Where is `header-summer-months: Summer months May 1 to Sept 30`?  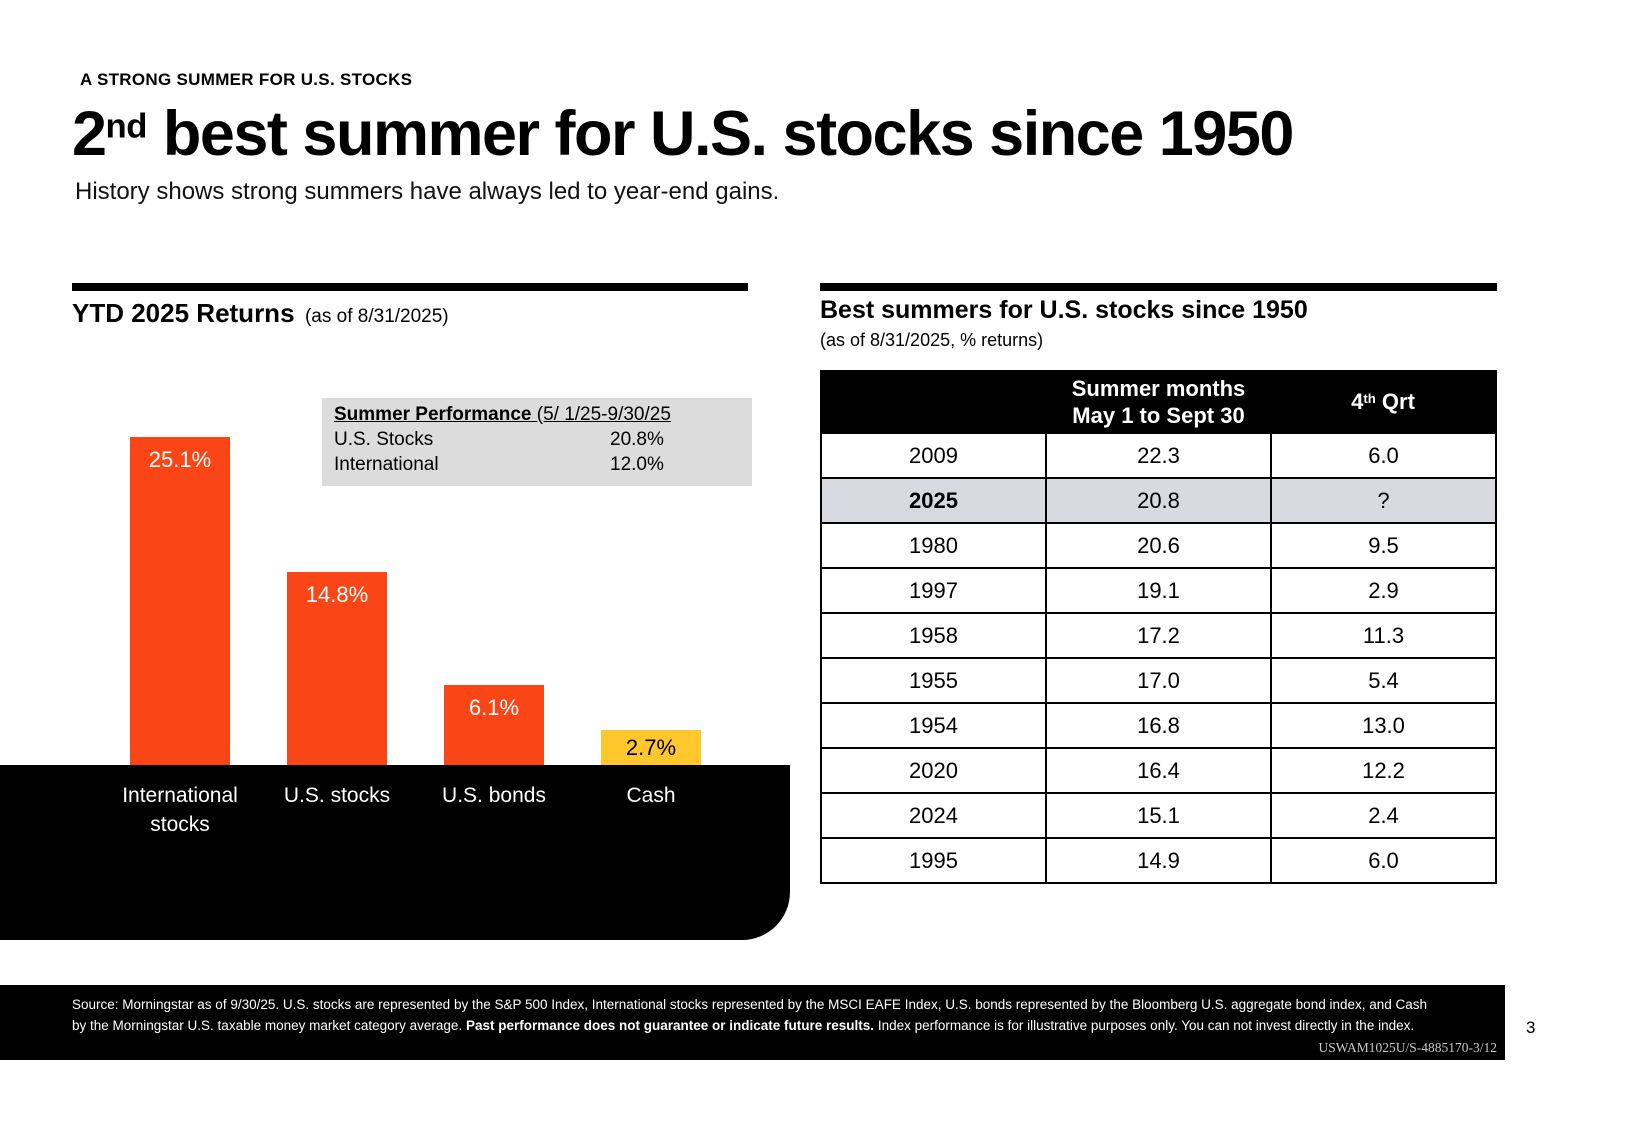 header-summer-months: Summer months May 1 to Sept 30 is located at coordinates (1158, 402).